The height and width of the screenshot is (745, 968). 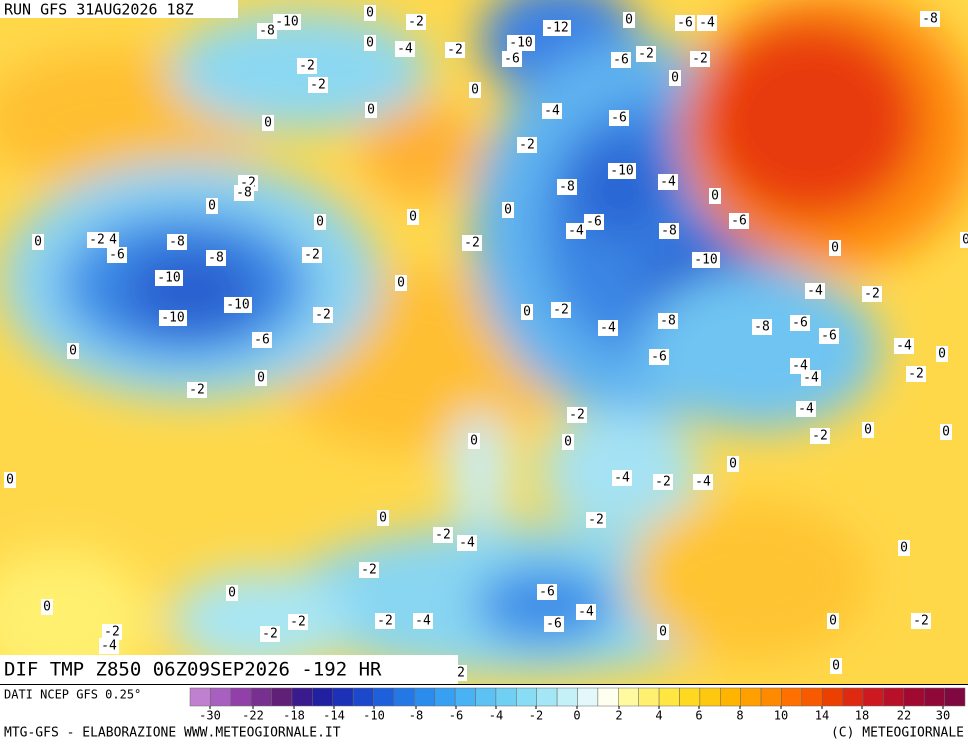 I want to click on contour-label: -12, so click(x=556, y=28).